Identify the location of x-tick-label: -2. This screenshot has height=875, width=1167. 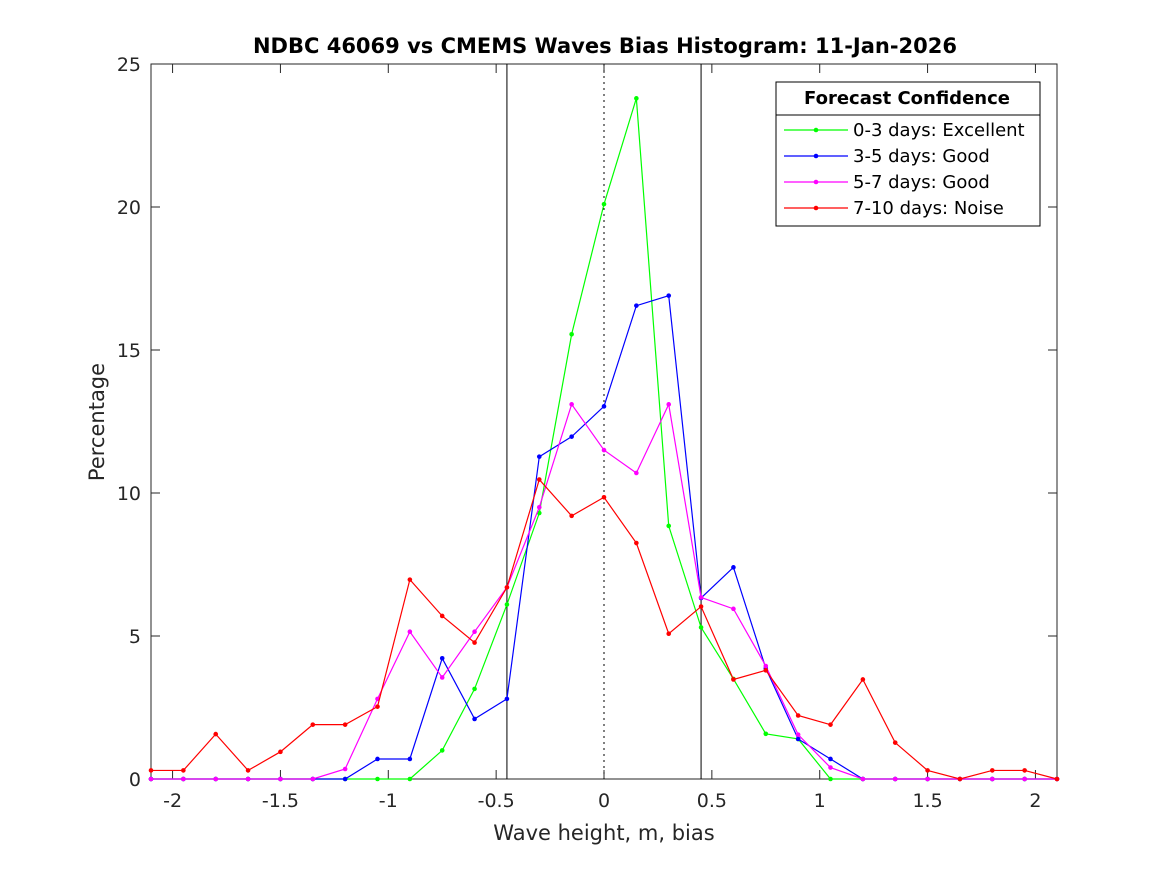
(172, 801).